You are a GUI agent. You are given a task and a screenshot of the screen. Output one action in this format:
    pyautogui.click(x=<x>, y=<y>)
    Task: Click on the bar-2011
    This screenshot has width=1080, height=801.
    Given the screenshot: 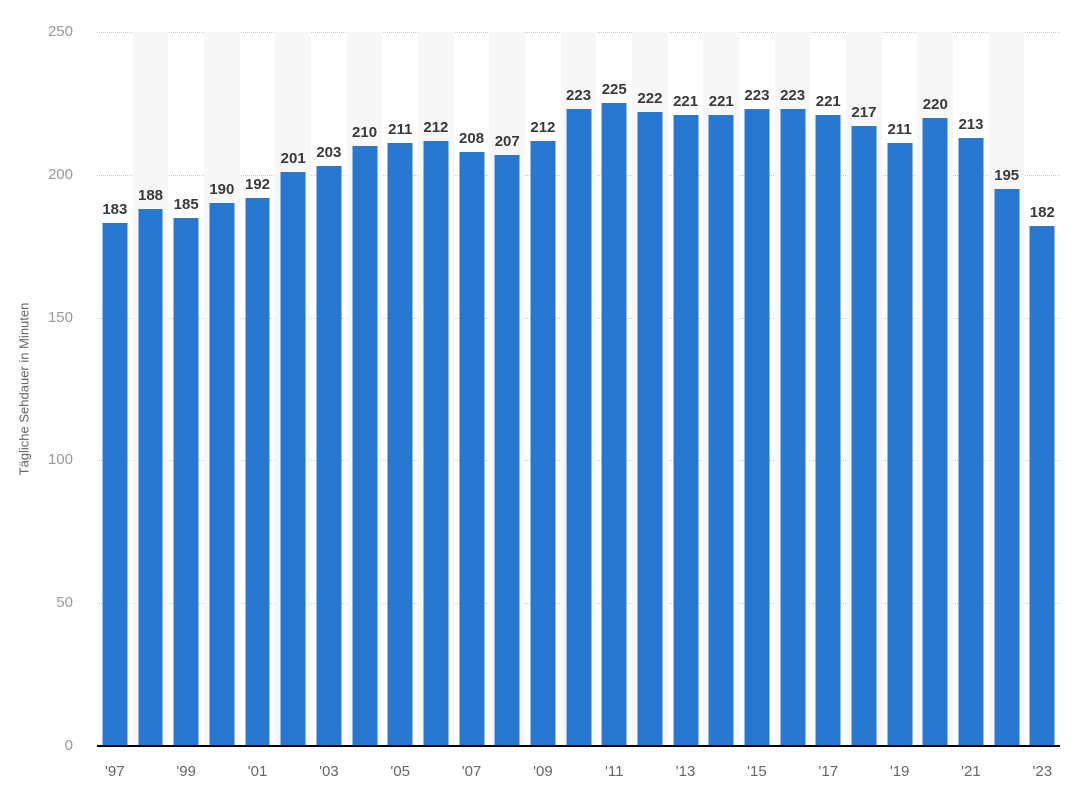 What is the action you would take?
    pyautogui.click(x=614, y=424)
    